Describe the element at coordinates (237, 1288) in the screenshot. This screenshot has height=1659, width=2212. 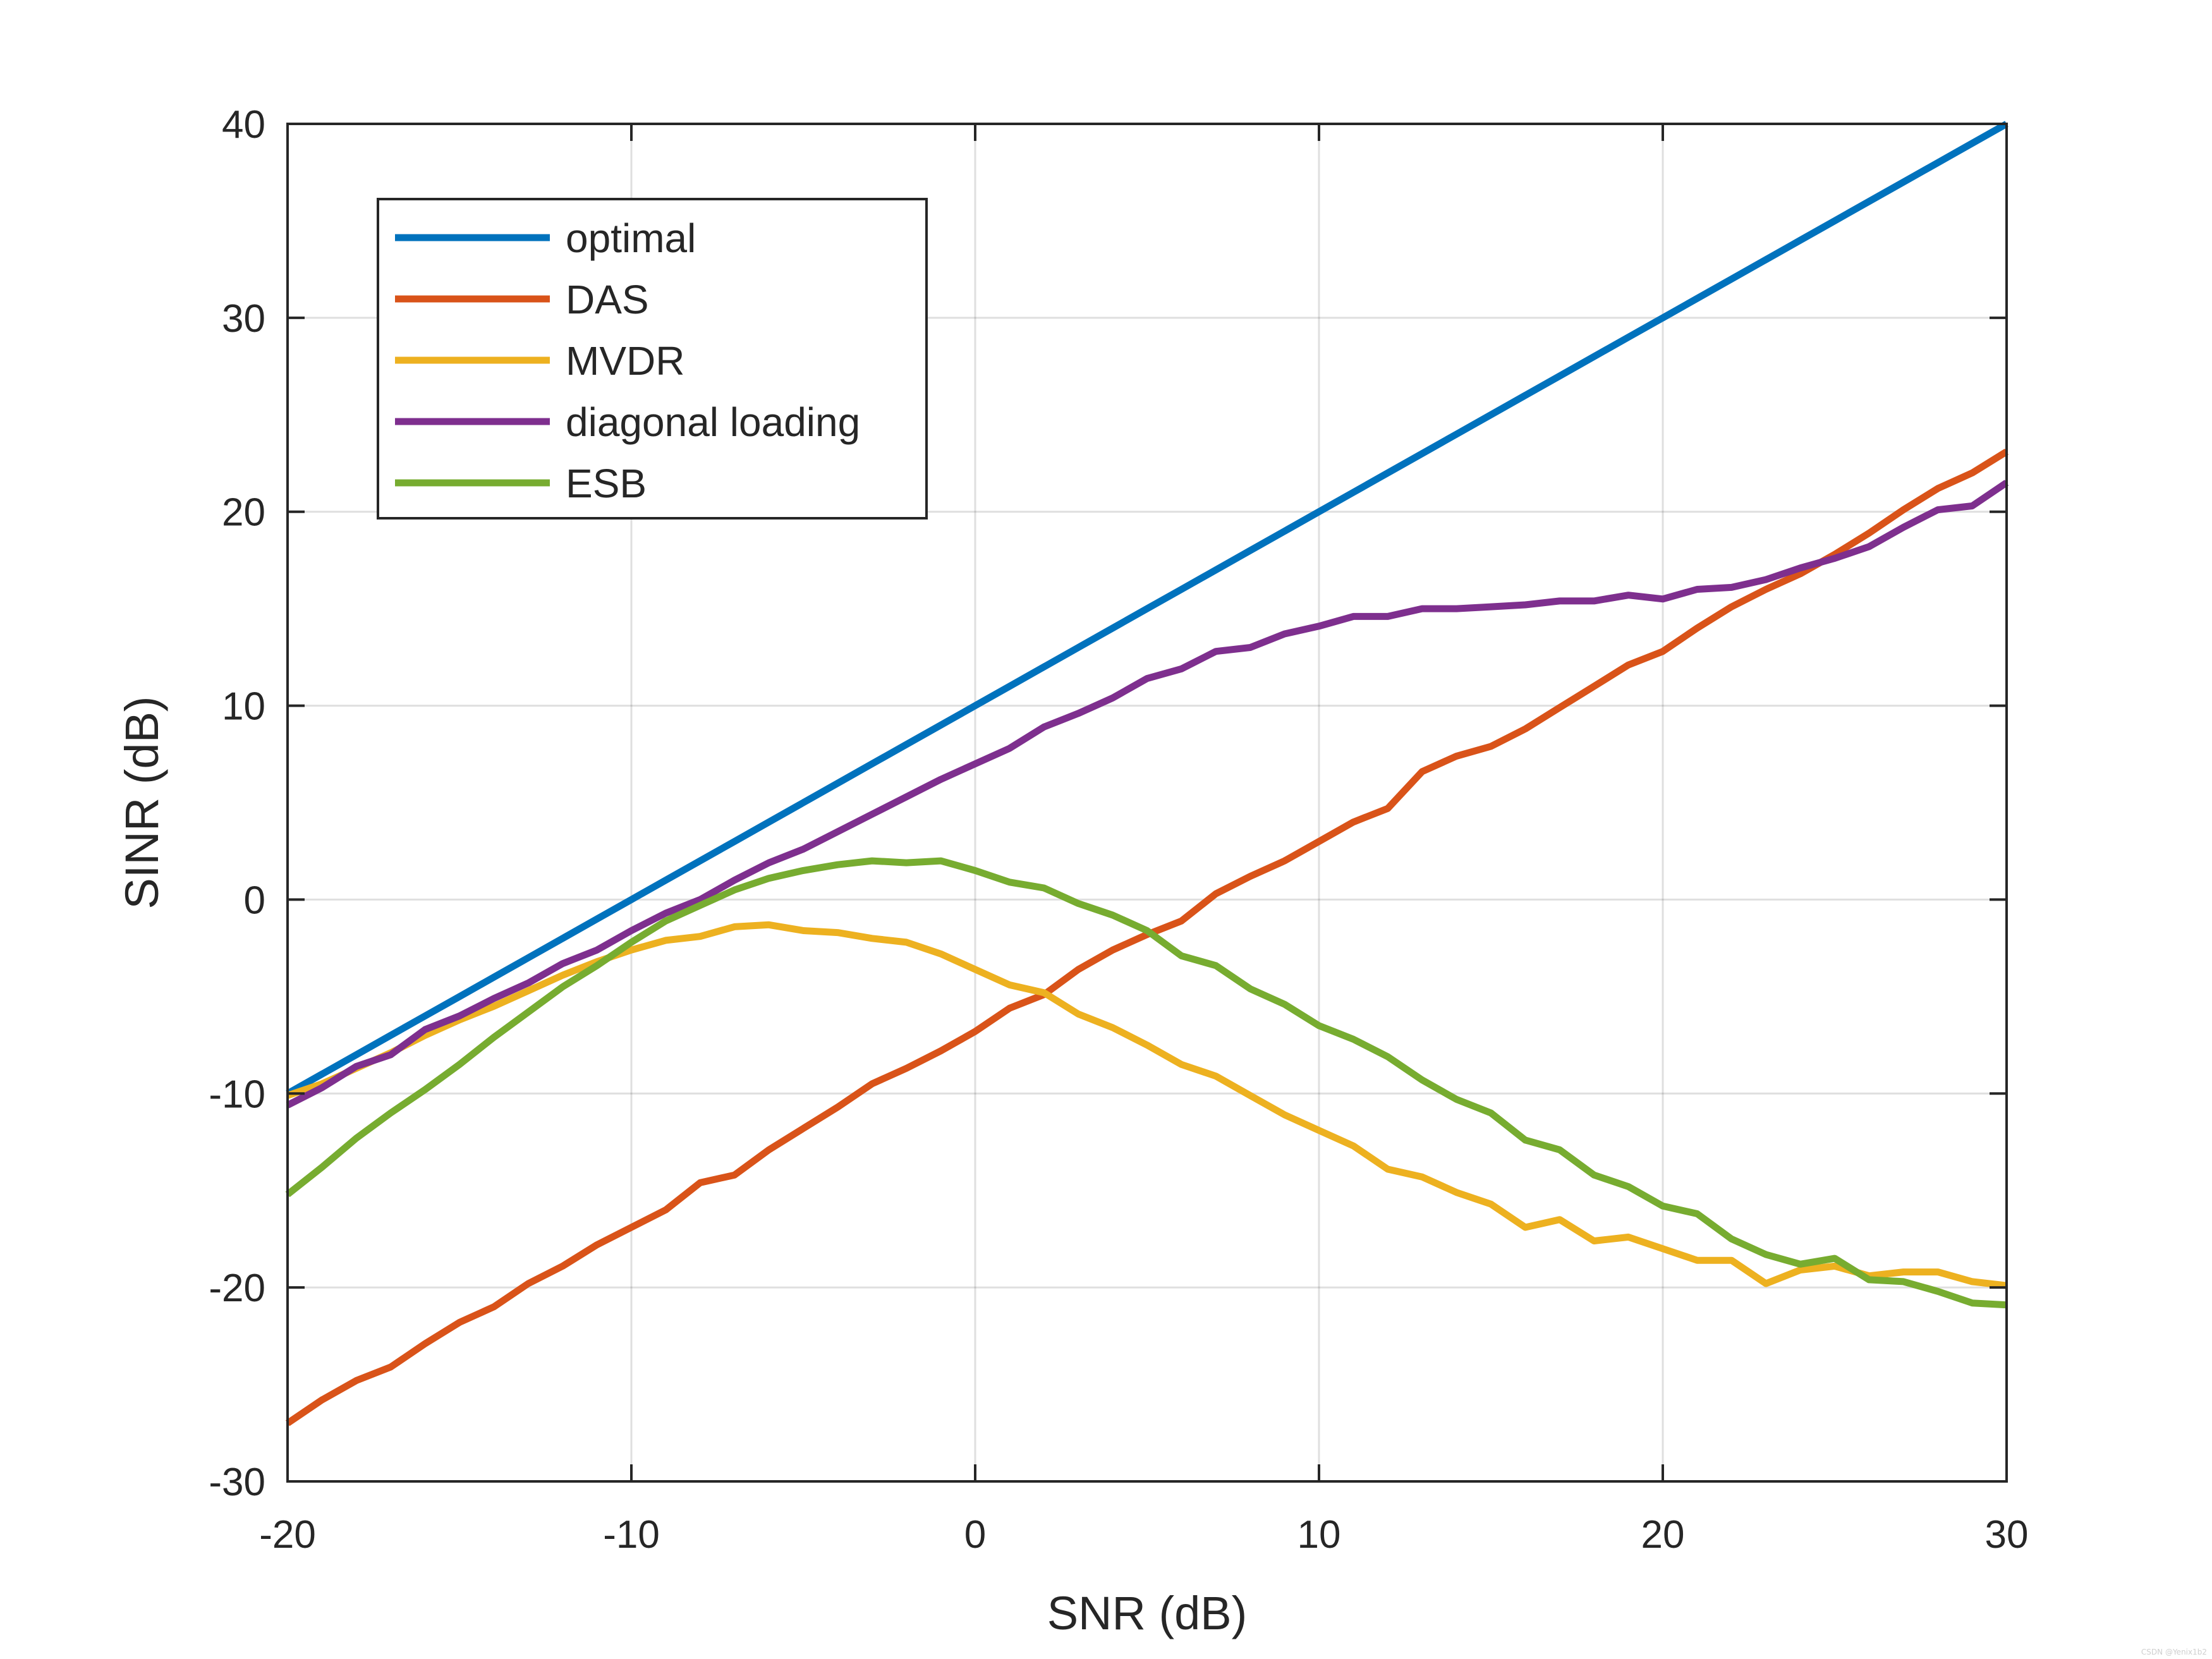
I see `y-tick-label: -20` at that location.